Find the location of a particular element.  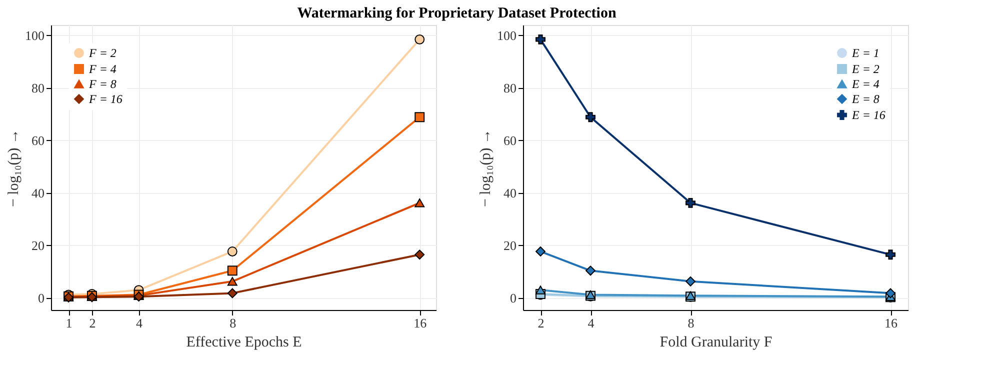

x-tick-label: 1 is located at coordinates (69, 323).